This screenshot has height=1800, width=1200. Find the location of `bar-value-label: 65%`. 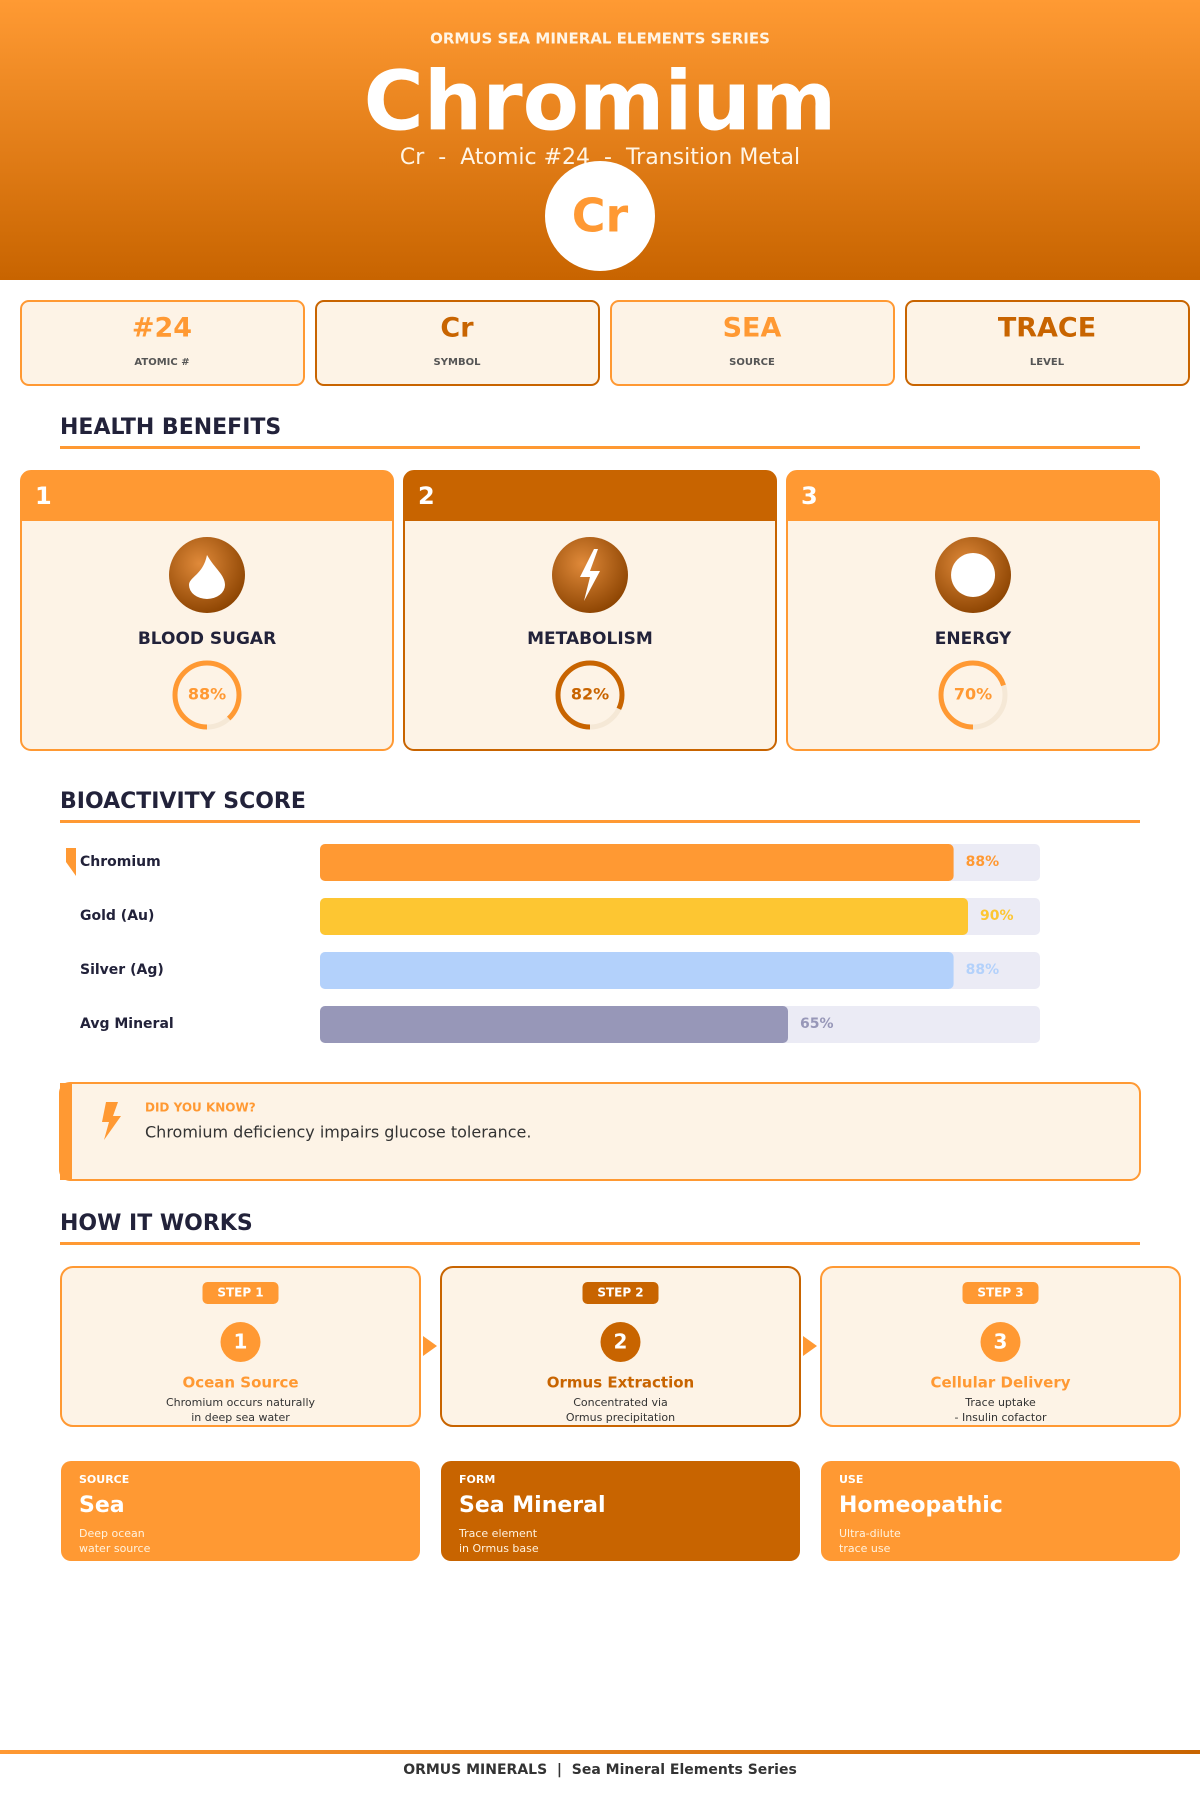

bar-value-label: 65% is located at coordinates (817, 1024).